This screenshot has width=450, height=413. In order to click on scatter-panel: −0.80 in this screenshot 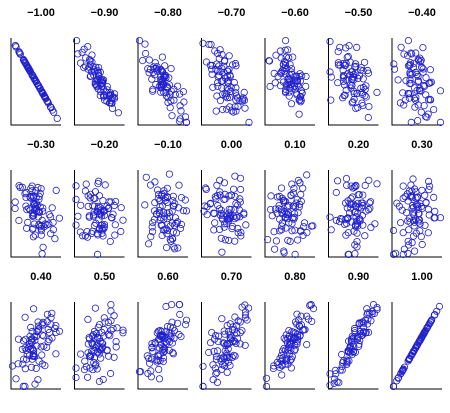, I will do `click(163, 67)`.